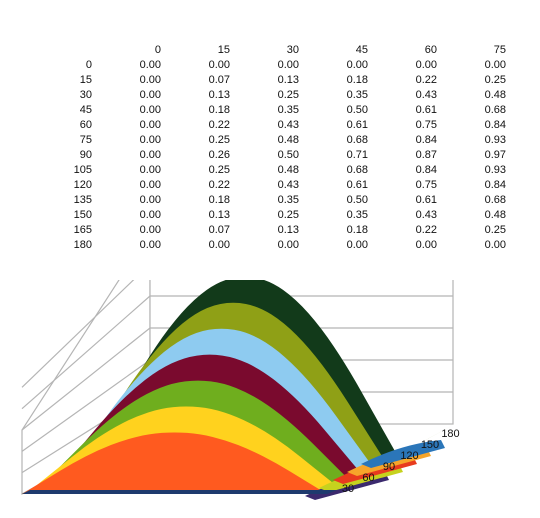  What do you see at coordinates (219, 80) in the screenshot?
I see `table-cell: 0.07` at bounding box center [219, 80].